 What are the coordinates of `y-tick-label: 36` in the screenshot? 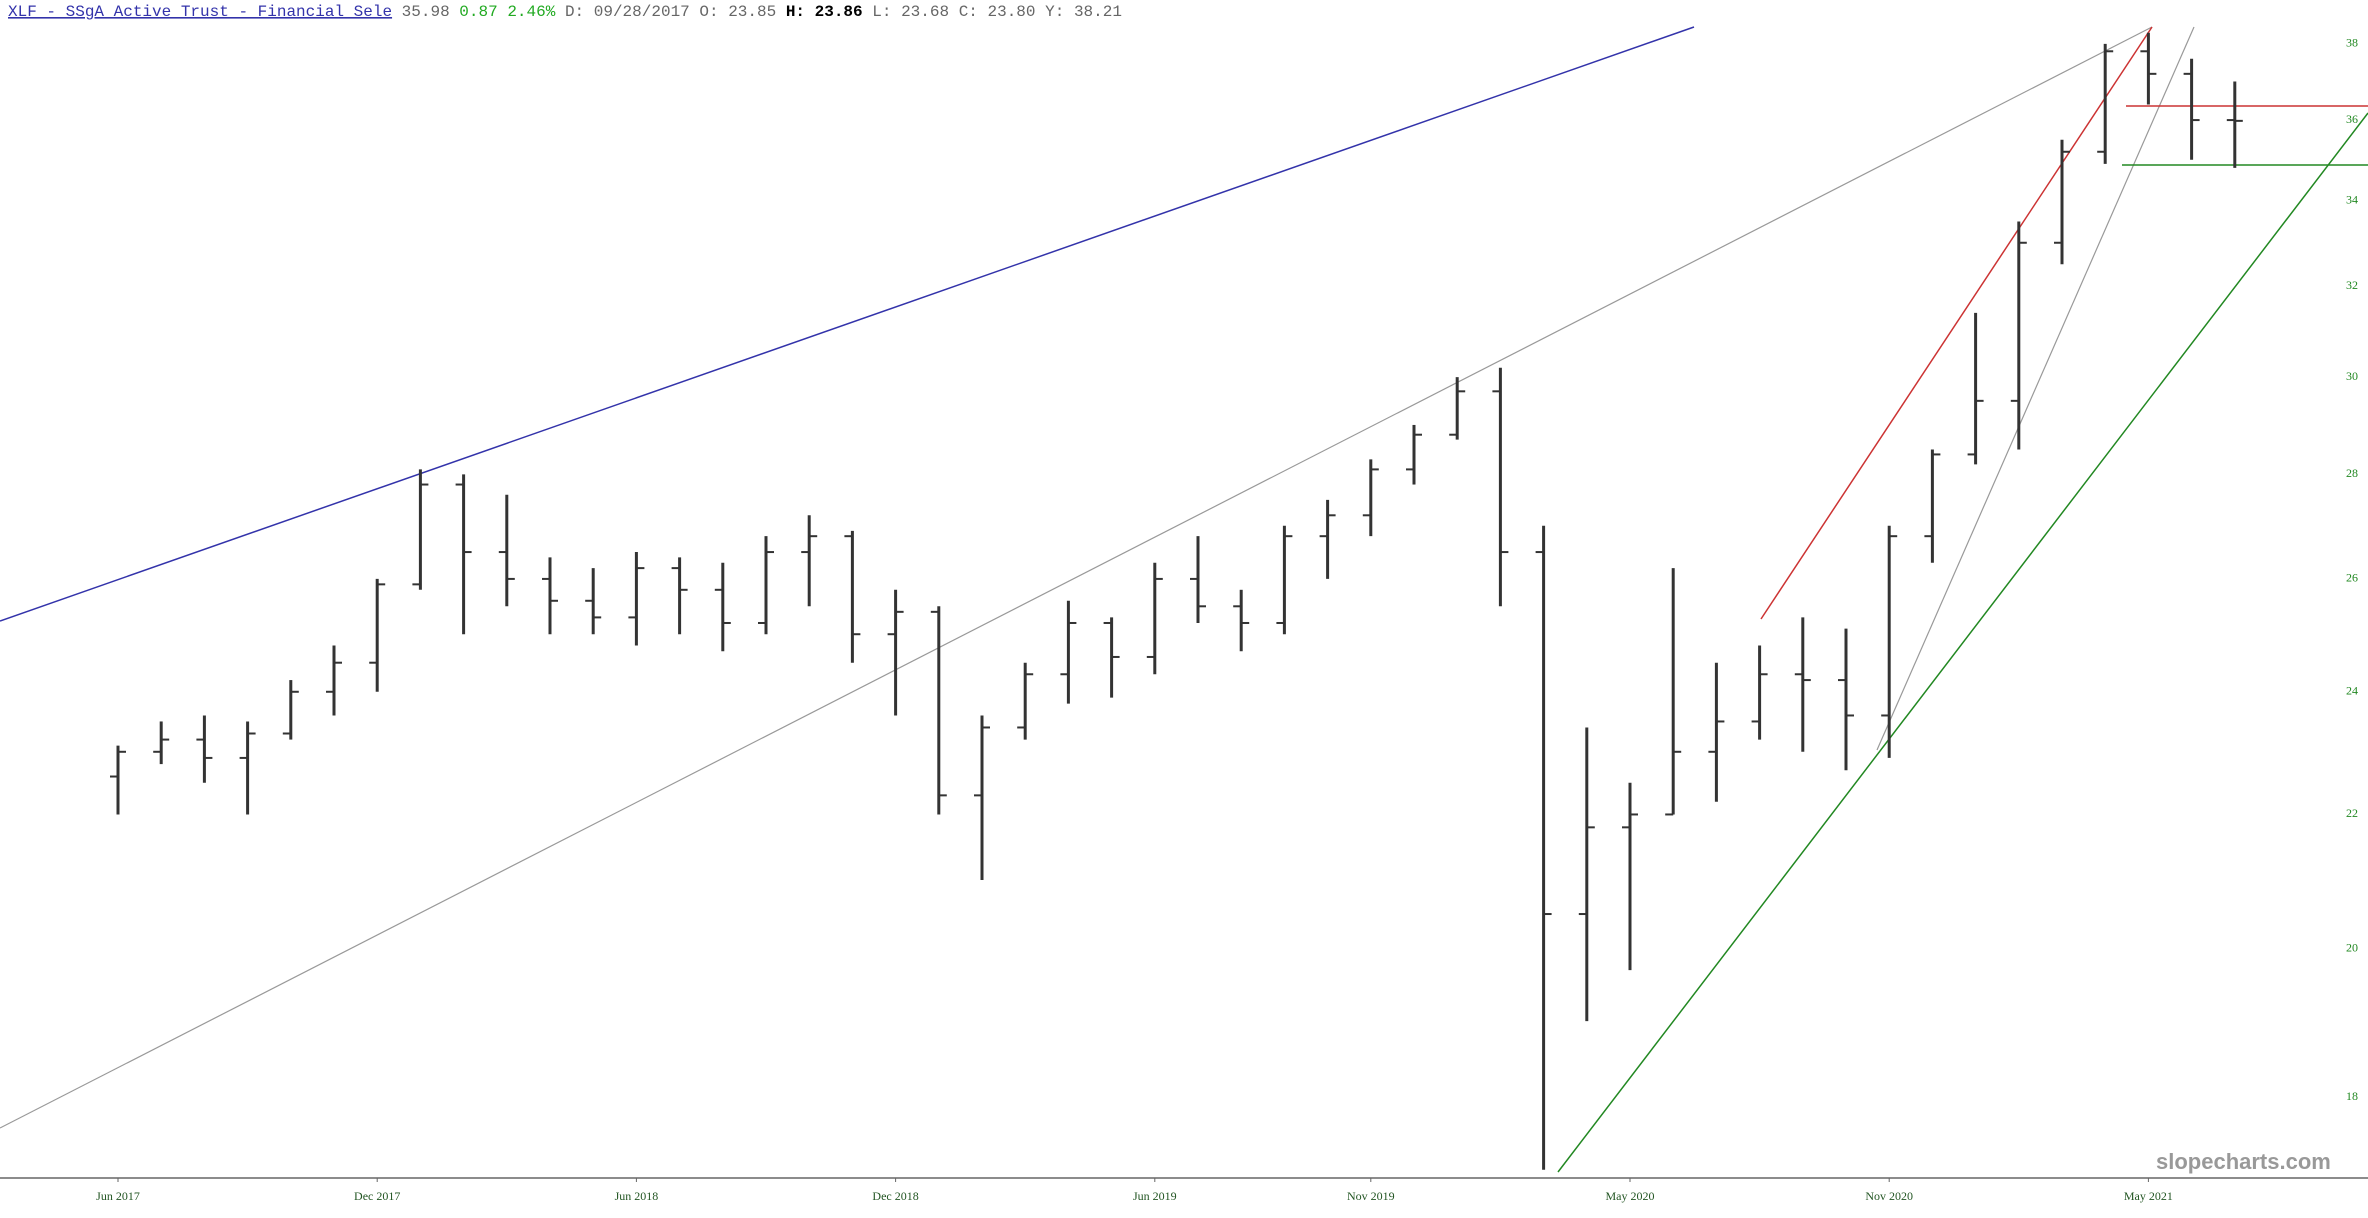 It's located at (2352, 119).